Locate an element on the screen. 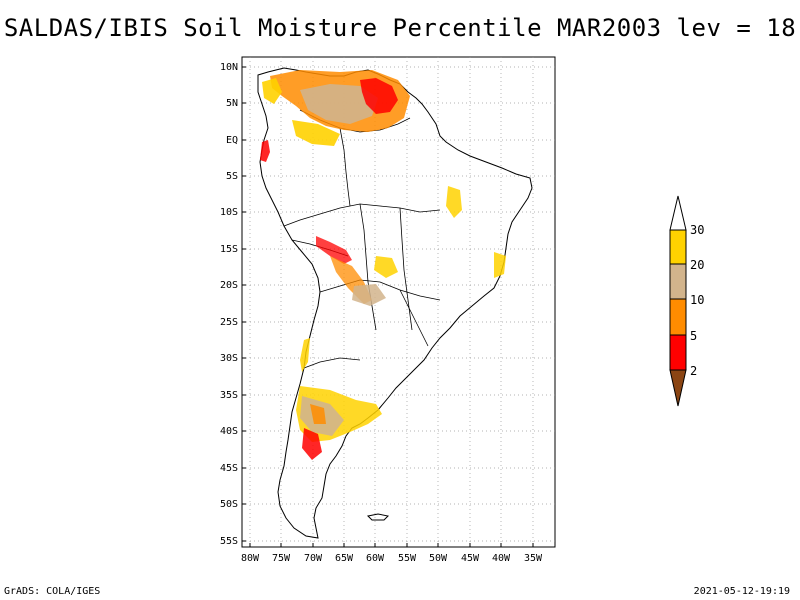  patch-chaco-tan is located at coordinates (369, 295).